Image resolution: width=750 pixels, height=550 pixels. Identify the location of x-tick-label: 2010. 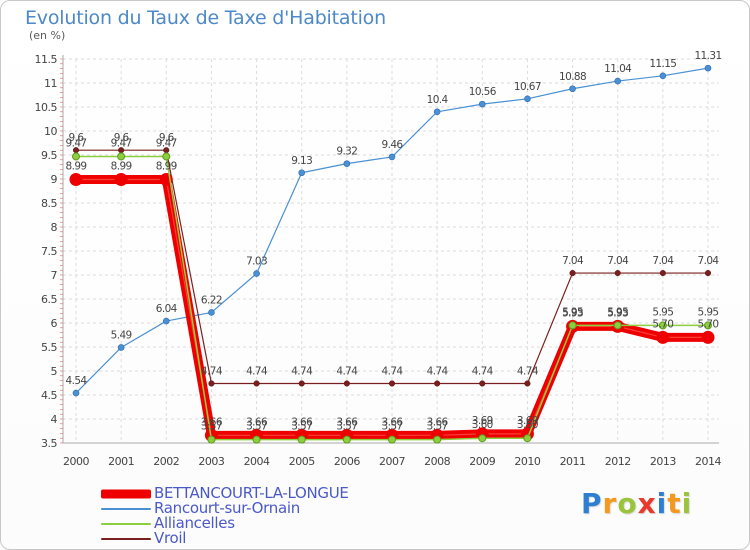
(527, 461).